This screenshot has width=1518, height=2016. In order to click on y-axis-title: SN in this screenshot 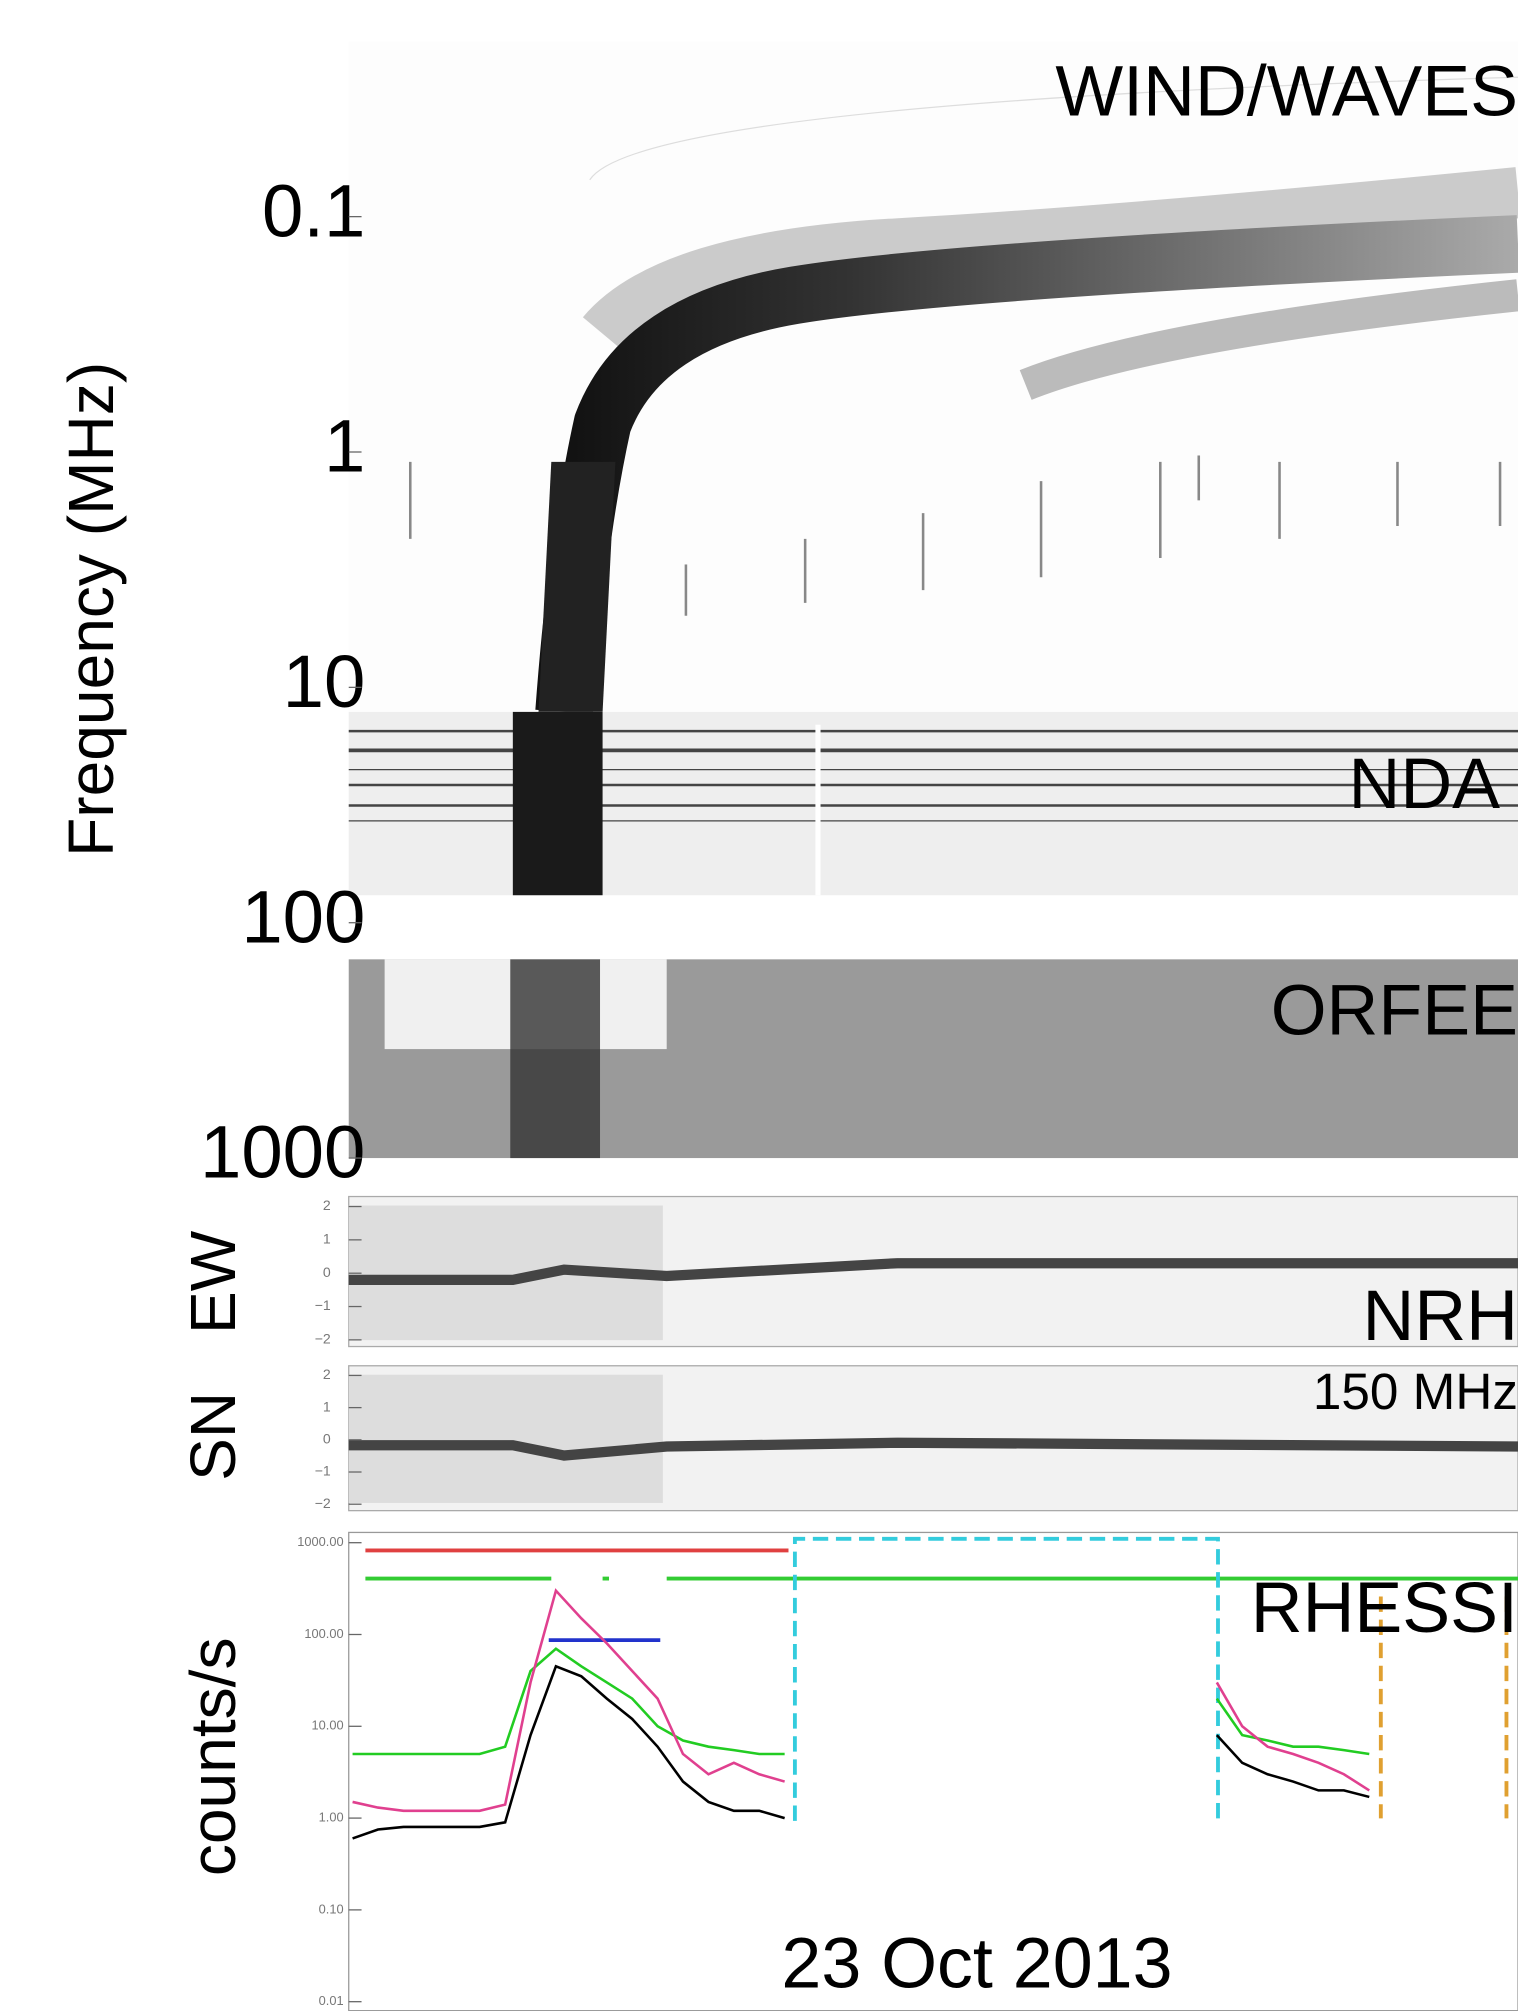, I will do `click(213, 1436)`.